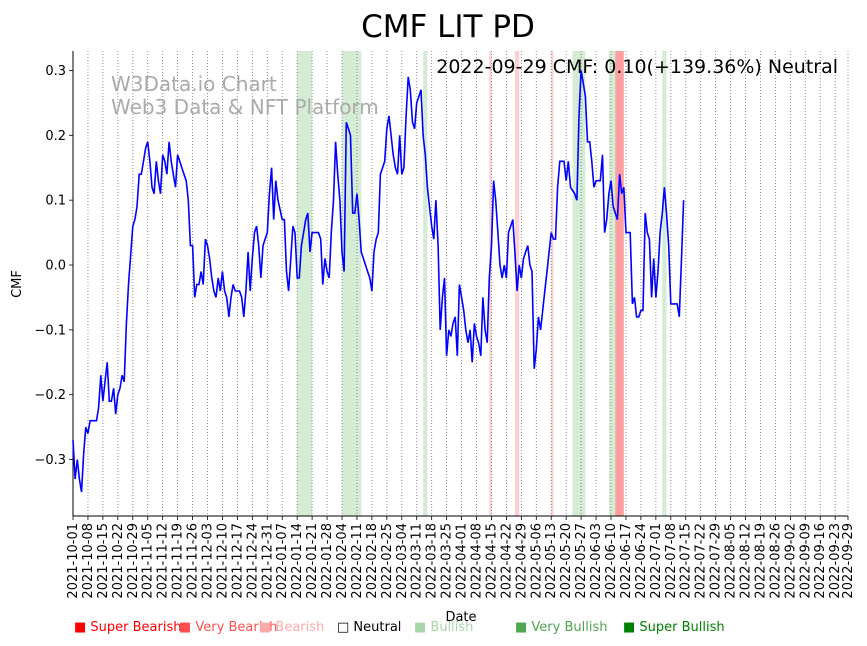  What do you see at coordinates (55, 71) in the screenshot?
I see `y-tick-label-6: 0.3` at bounding box center [55, 71].